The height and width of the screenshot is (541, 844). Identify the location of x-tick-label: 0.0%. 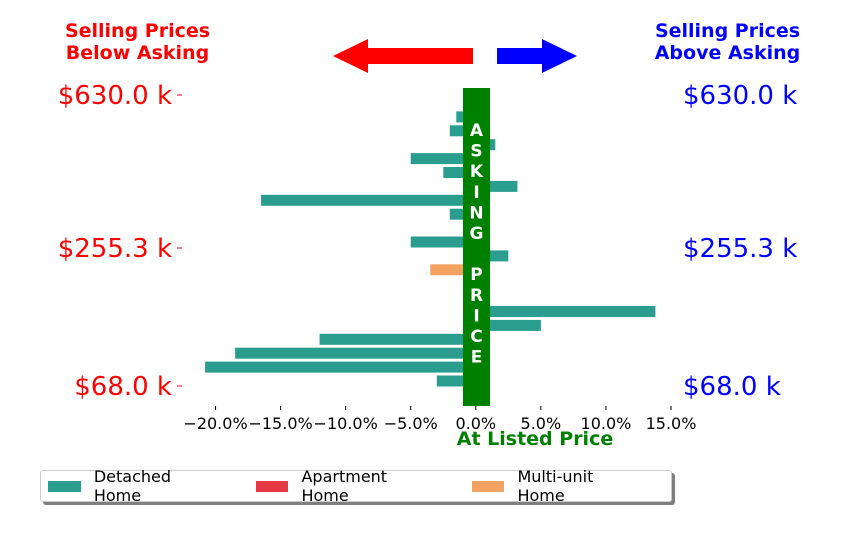
(475, 423).